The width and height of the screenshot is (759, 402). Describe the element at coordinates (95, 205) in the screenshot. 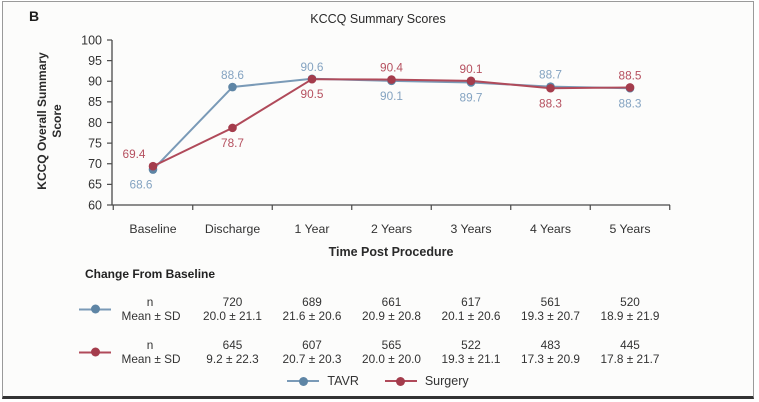

I see `y-tick-label: 60` at that location.